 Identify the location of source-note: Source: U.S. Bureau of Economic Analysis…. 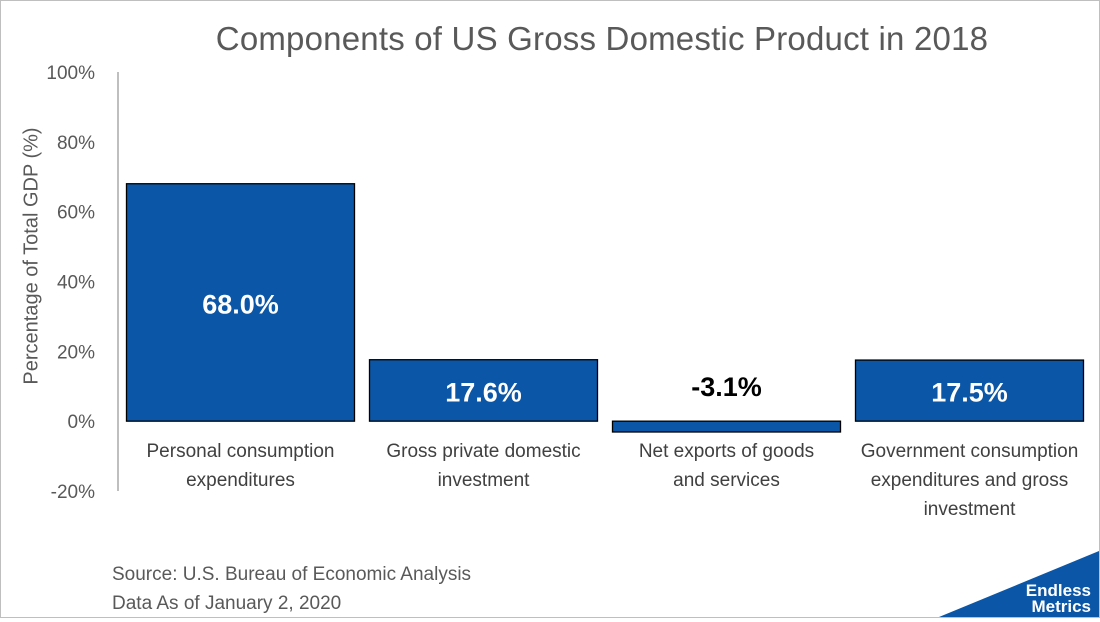
(291, 589).